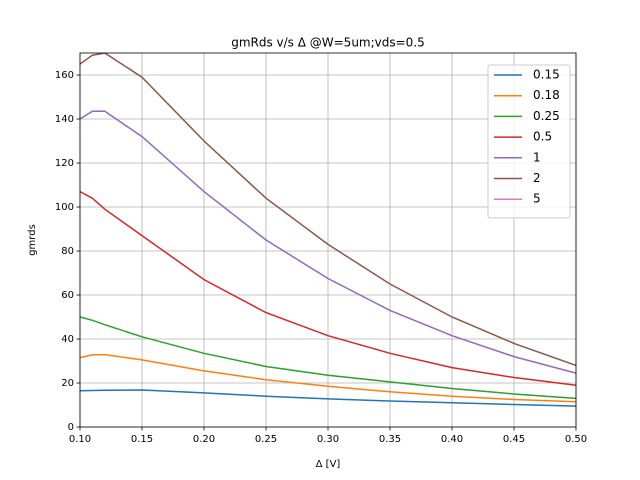 The width and height of the screenshot is (640, 480). I want to click on y-tick-label: 0, so click(71, 427).